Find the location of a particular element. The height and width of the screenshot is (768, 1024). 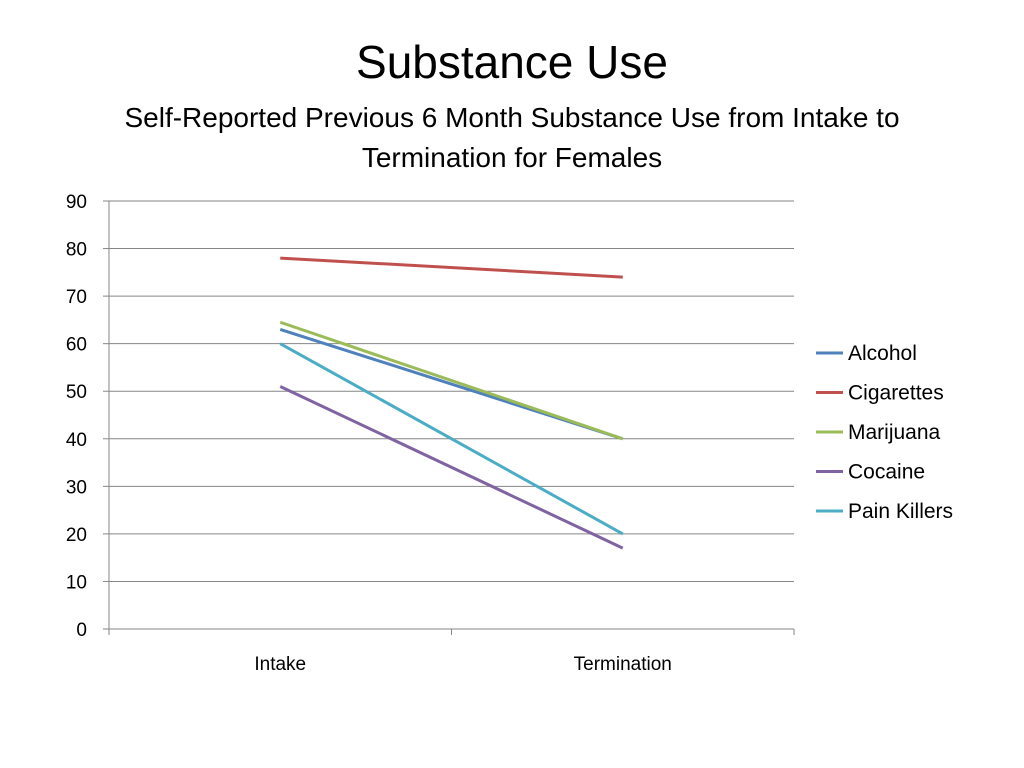

series-line-pain-killers is located at coordinates (451, 439).